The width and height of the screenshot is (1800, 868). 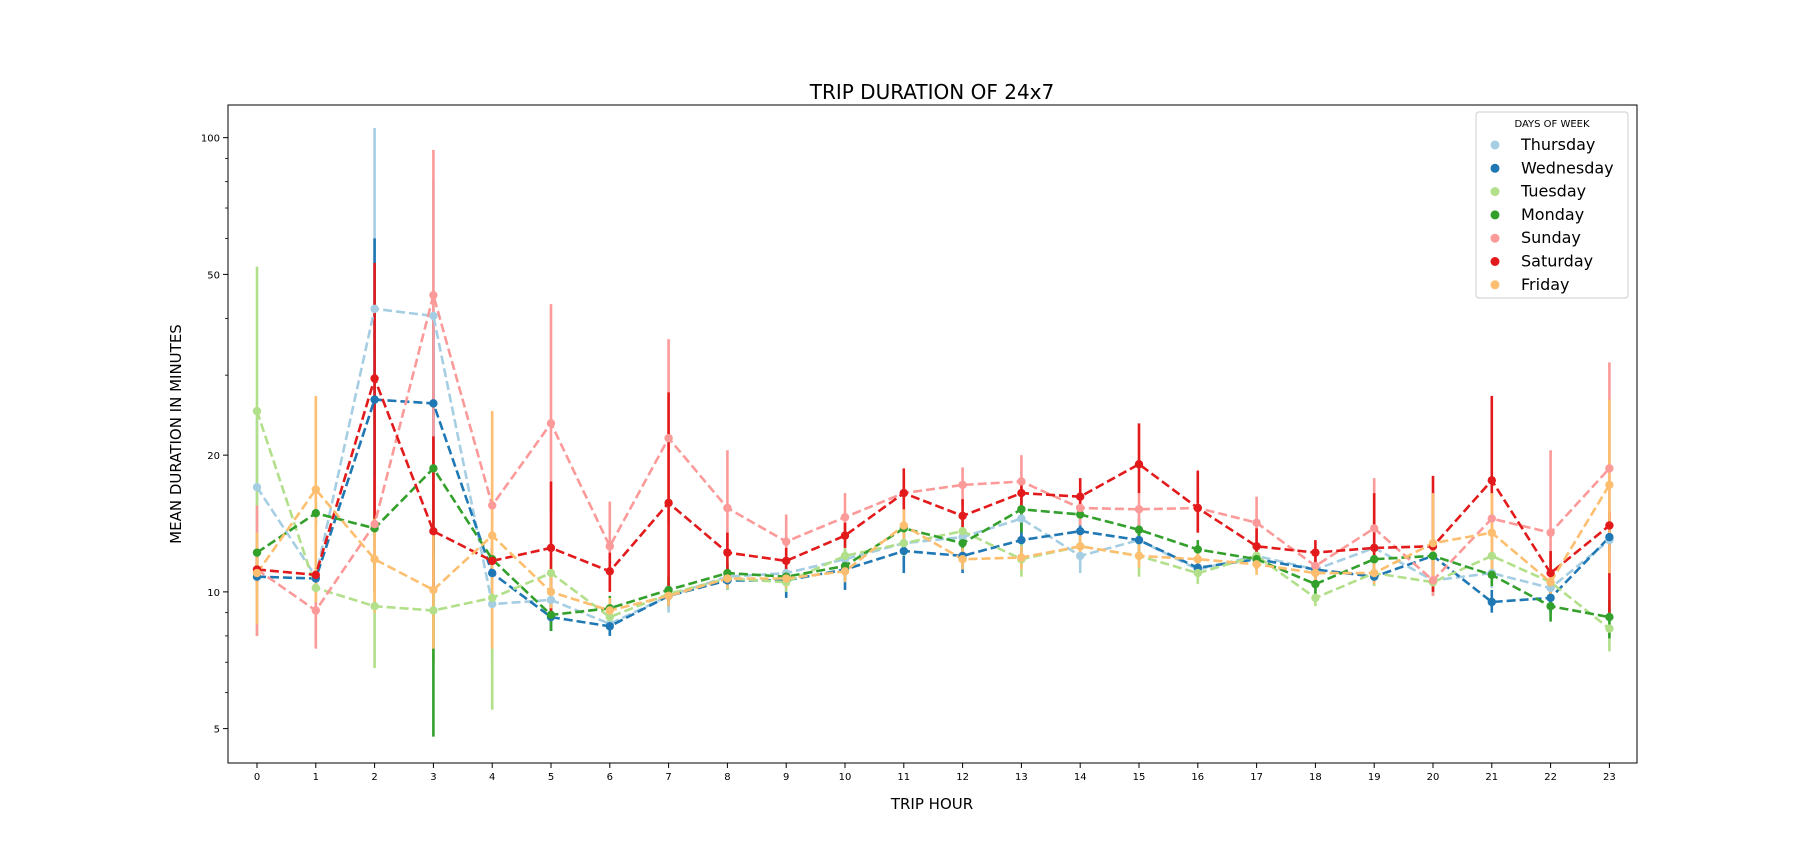 What do you see at coordinates (933, 548) in the screenshot?
I see `series-line-friday` at bounding box center [933, 548].